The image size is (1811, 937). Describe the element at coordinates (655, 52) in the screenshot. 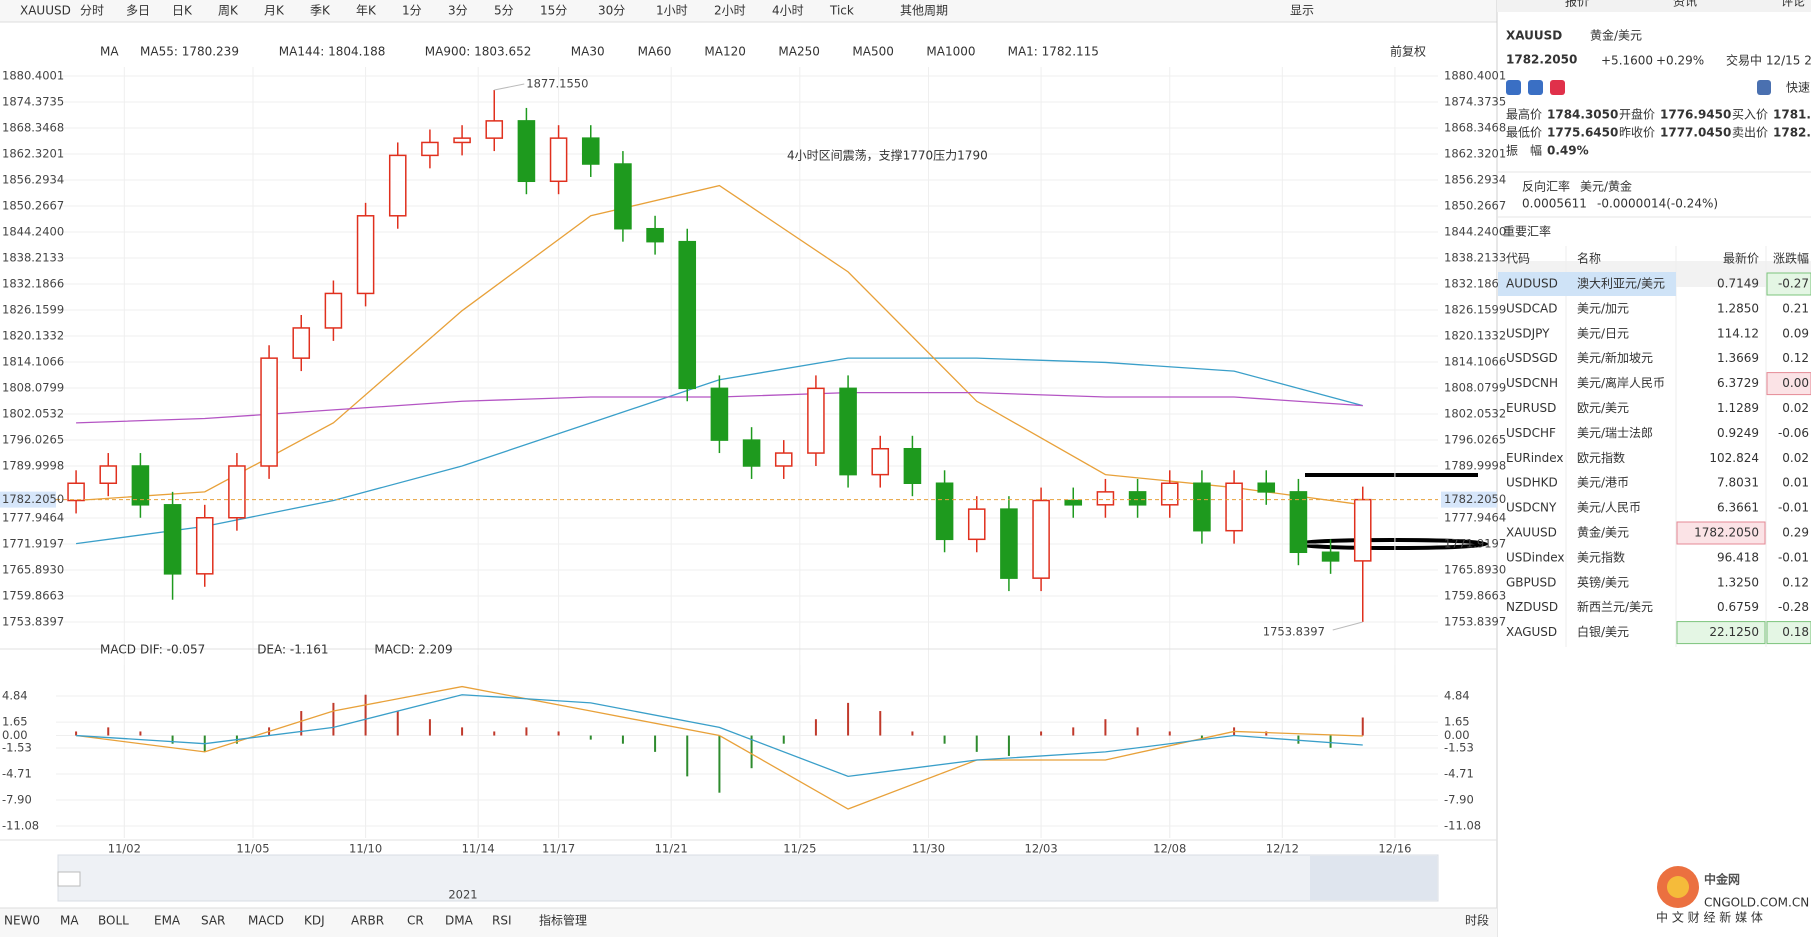

I see `legend-entry: MA60` at that location.